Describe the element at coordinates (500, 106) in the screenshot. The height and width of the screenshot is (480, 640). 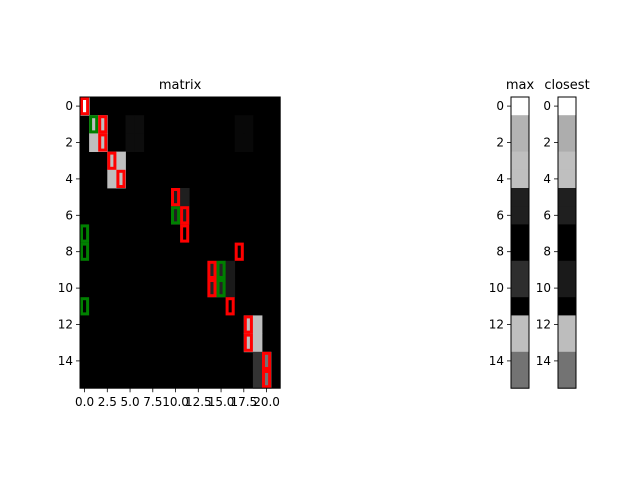
I see `max-y-tick-label: 0` at that location.